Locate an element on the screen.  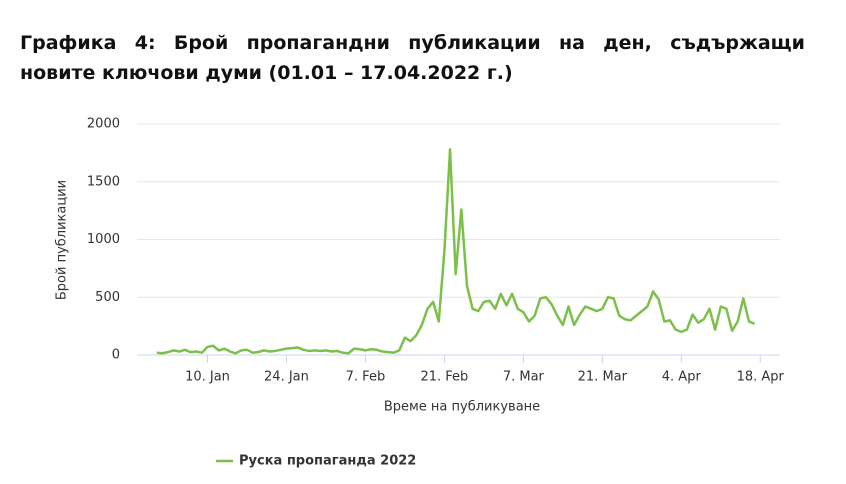
y-tick-label: 1000 is located at coordinates (103, 239).